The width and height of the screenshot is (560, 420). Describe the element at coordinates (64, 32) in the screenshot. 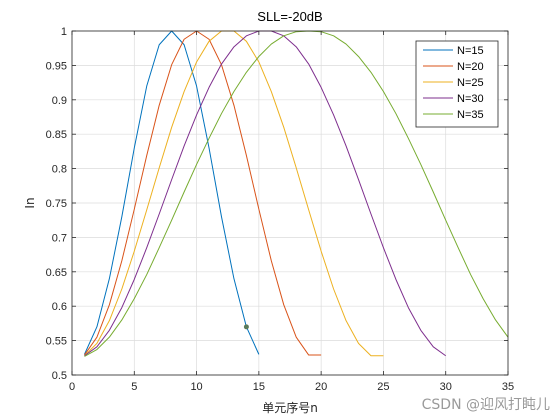

I see `y-tick-label: 1` at that location.